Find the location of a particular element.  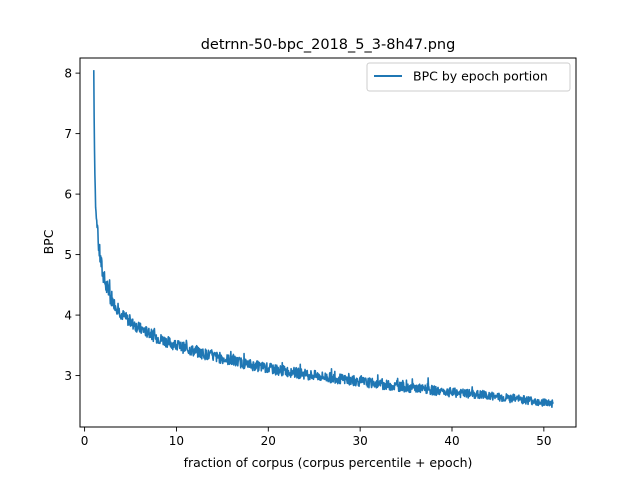

y-tick-label: 5 is located at coordinates (68, 255).